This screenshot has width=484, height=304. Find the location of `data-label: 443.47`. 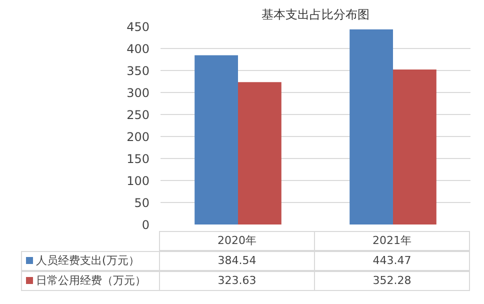

data-label: 443.47 is located at coordinates (392, 261).